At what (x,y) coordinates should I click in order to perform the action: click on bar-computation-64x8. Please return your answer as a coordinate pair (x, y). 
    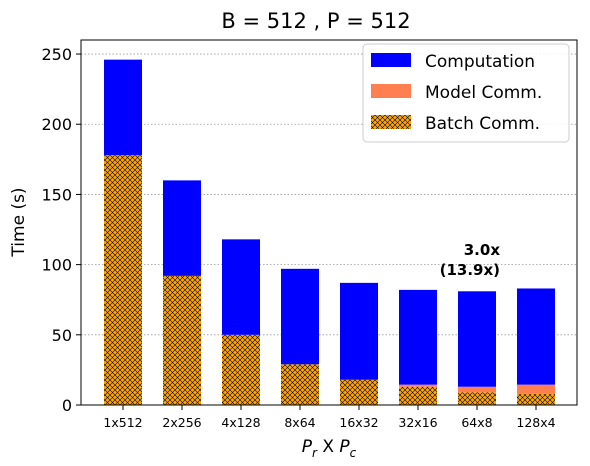
    Looking at the image, I should click on (477, 339).